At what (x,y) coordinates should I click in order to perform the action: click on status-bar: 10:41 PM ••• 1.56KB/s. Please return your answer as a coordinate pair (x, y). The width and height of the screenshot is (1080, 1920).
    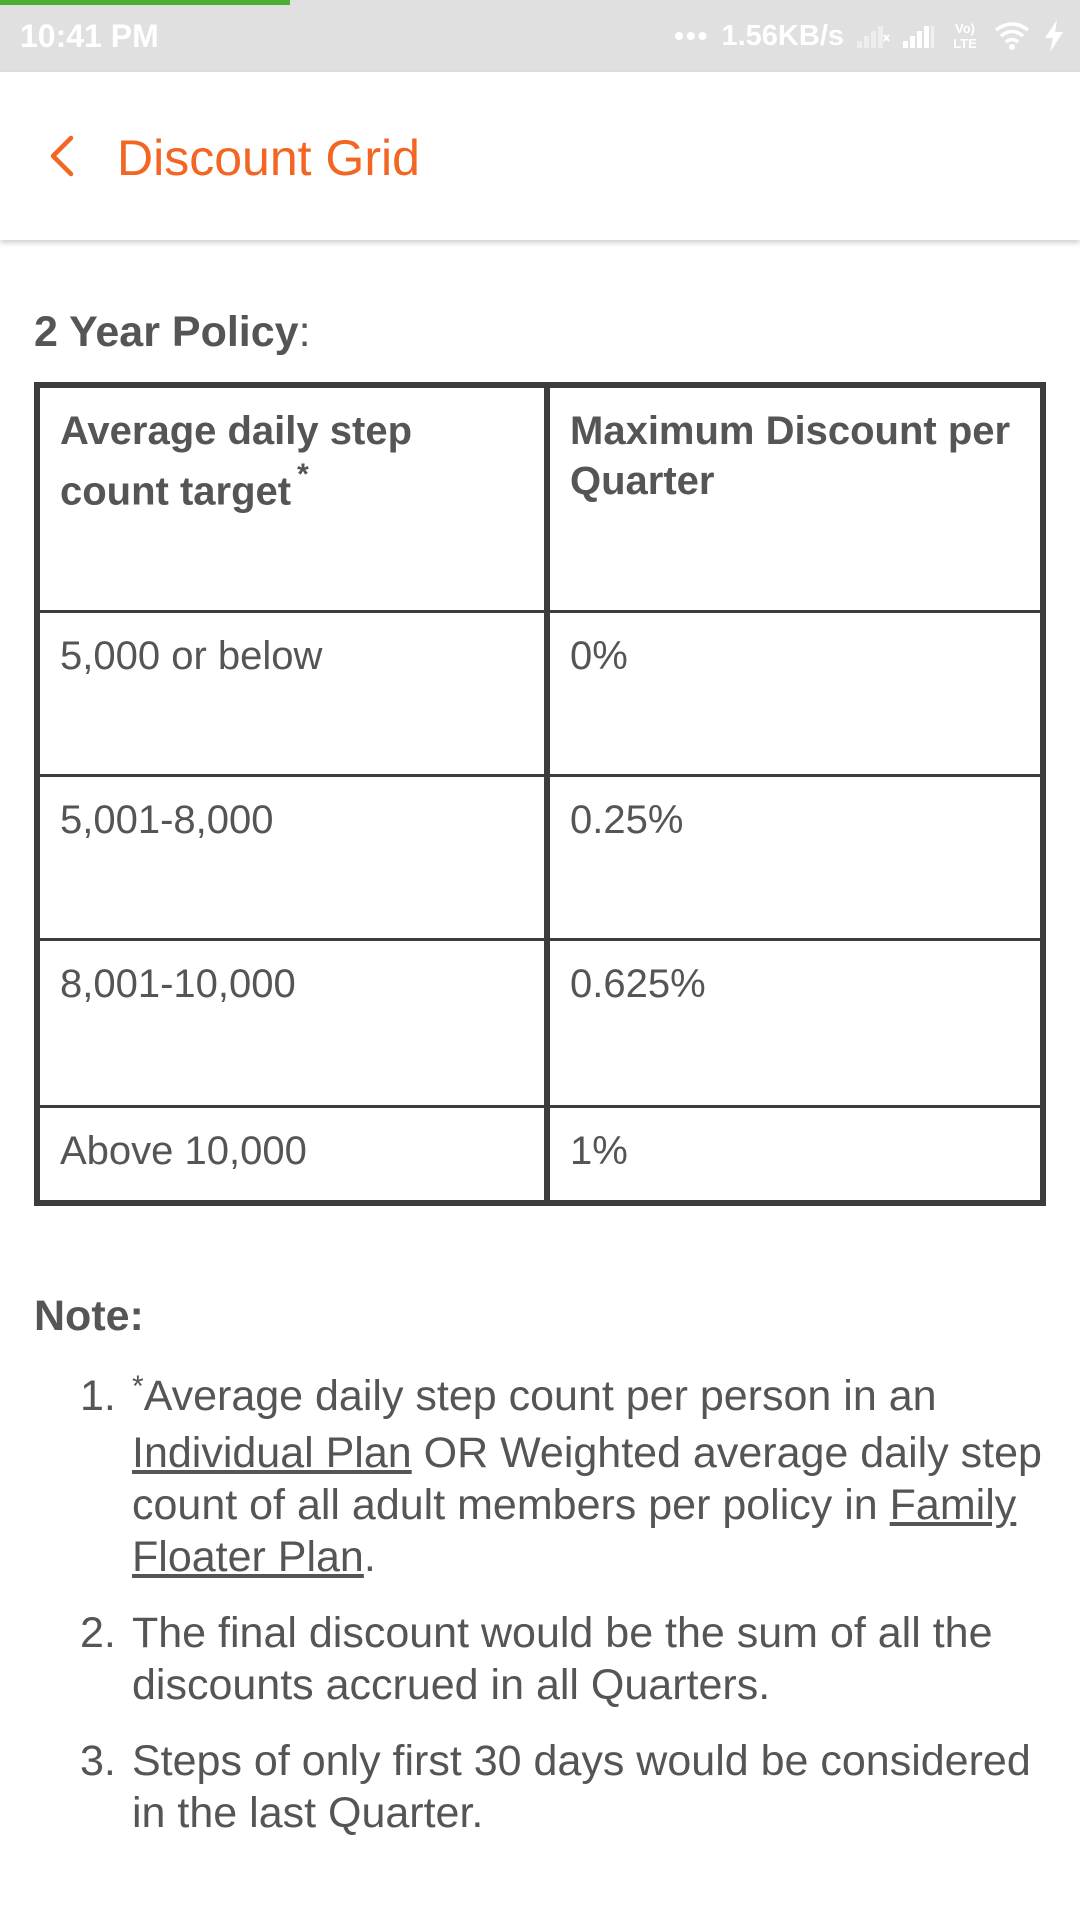
    Looking at the image, I should click on (540, 36).